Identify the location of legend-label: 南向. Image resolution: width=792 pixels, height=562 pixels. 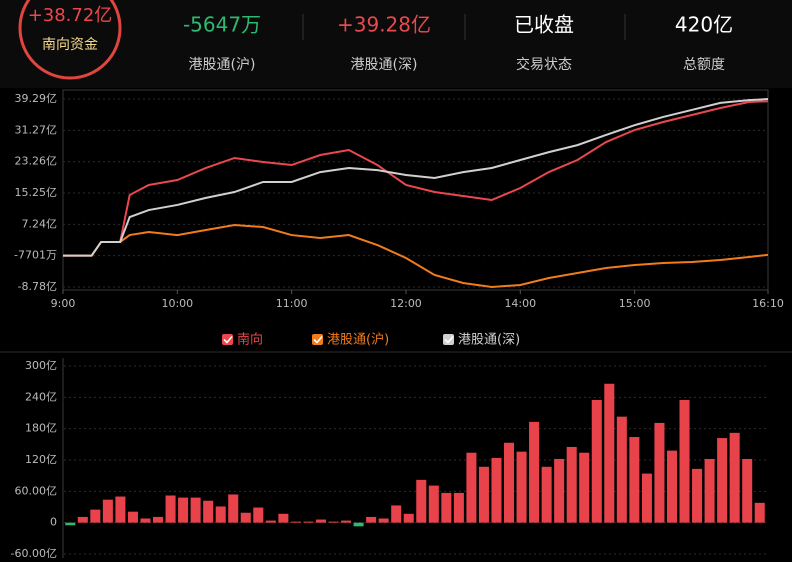
(250, 340).